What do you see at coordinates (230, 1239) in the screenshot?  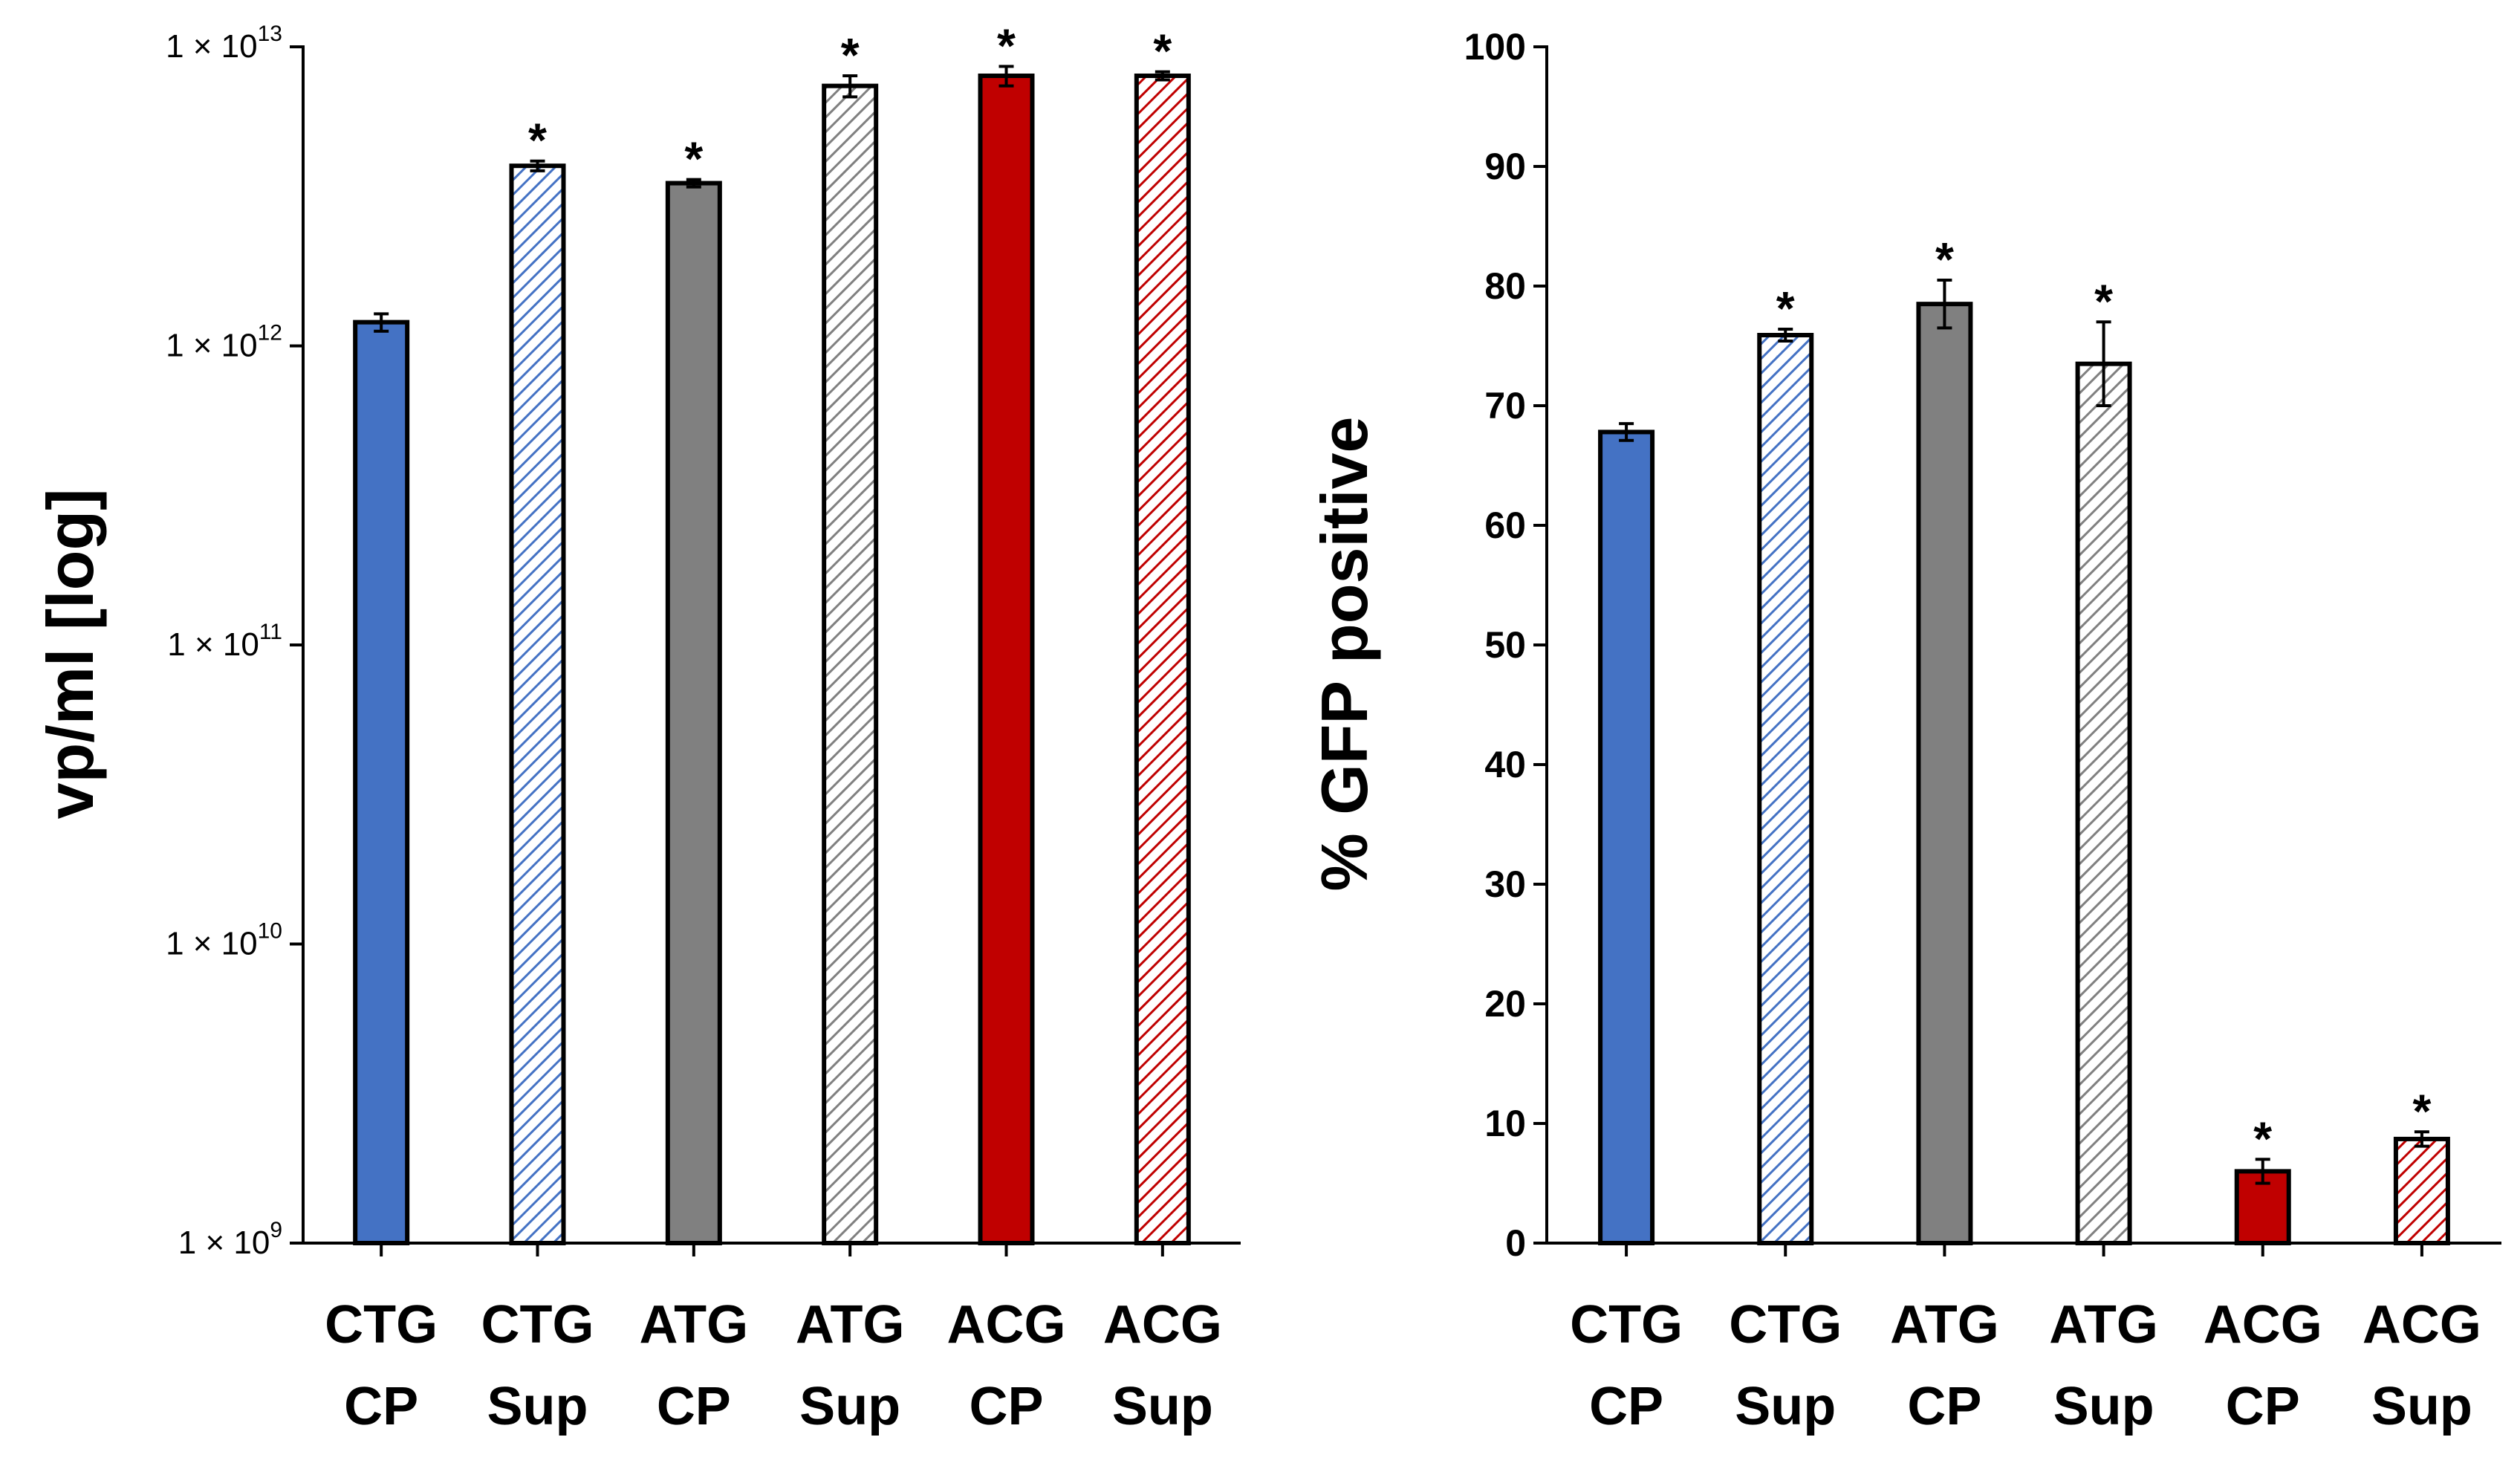 I see `y-tick-label: 1 × 10⁹` at bounding box center [230, 1239].